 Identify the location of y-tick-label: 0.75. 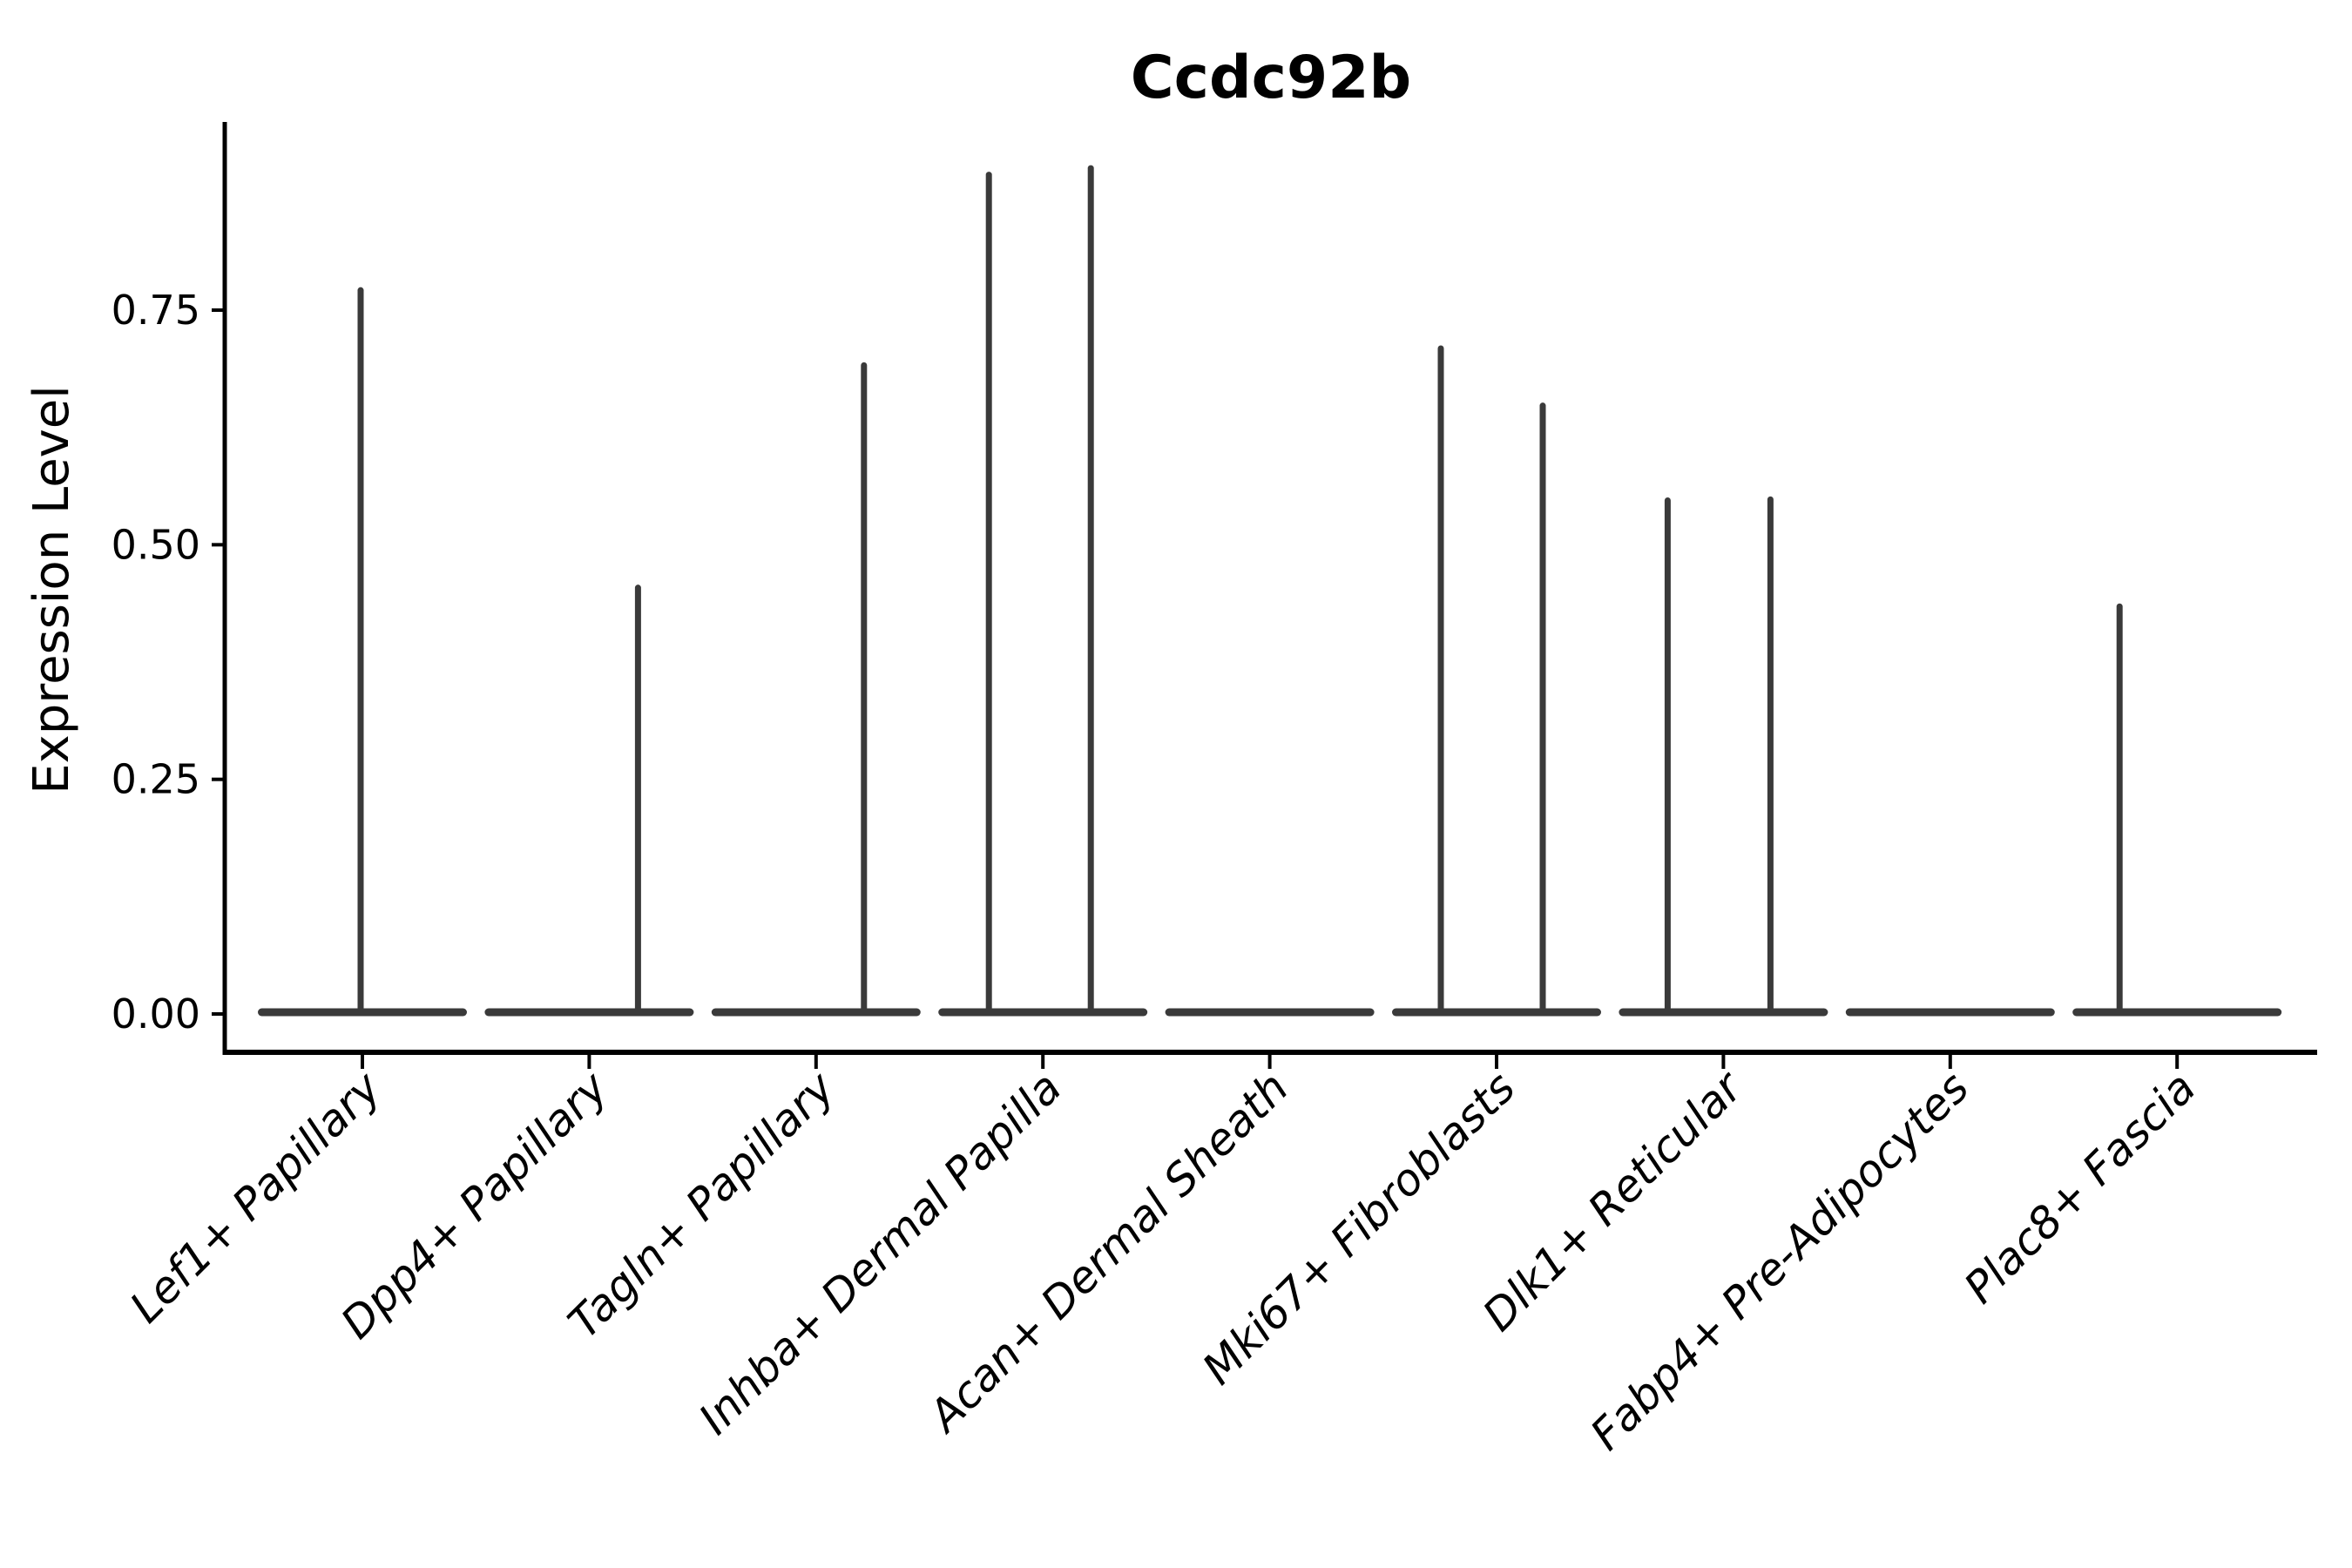
(156, 310).